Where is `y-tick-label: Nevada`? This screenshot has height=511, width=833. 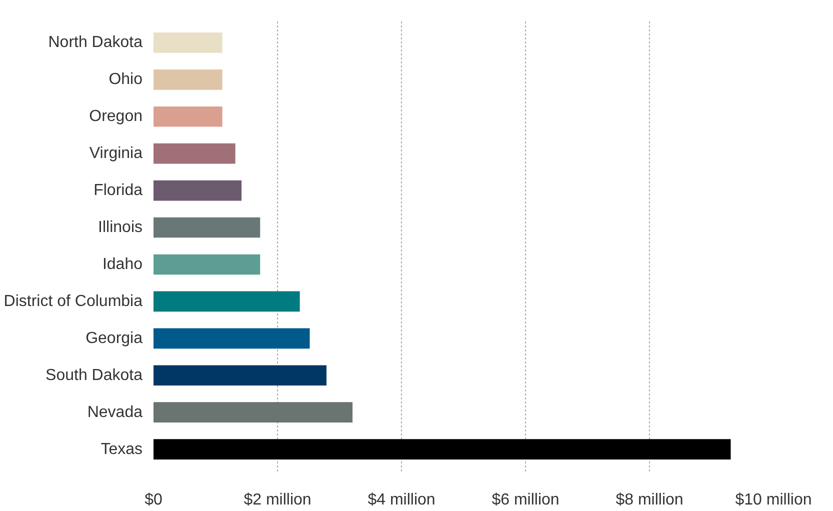 y-tick-label: Nevada is located at coordinates (115, 412).